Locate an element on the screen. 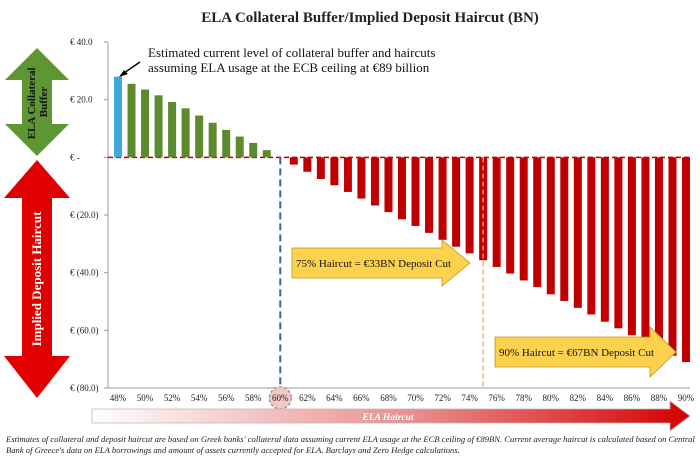  x-tick-label: 62% is located at coordinates (307, 398).